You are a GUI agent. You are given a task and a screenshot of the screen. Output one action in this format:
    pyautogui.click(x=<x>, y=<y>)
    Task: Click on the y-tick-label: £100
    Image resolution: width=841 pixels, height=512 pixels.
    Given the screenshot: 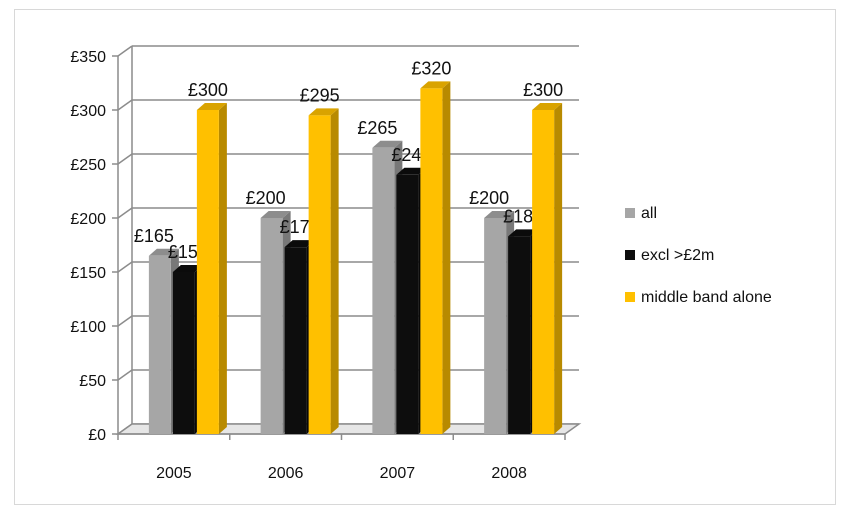 What is the action you would take?
    pyautogui.click(x=88, y=327)
    